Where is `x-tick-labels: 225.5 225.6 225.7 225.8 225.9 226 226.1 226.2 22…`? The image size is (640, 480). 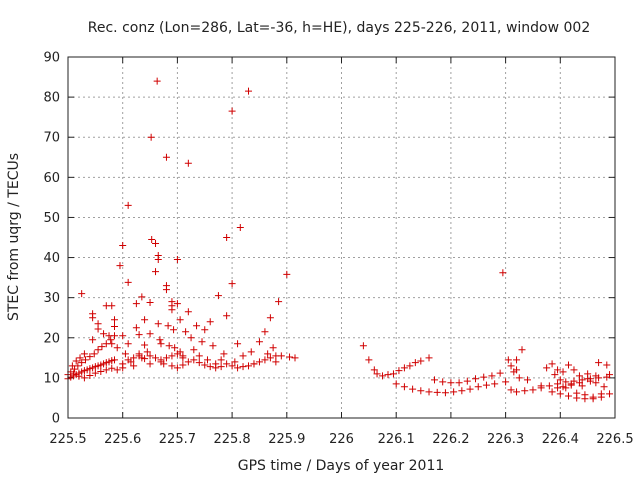 x-tick-labels: 225.5 225.6 225.7 225.8 225.9 226 226.1 226.2 22… is located at coordinates (341, 439).